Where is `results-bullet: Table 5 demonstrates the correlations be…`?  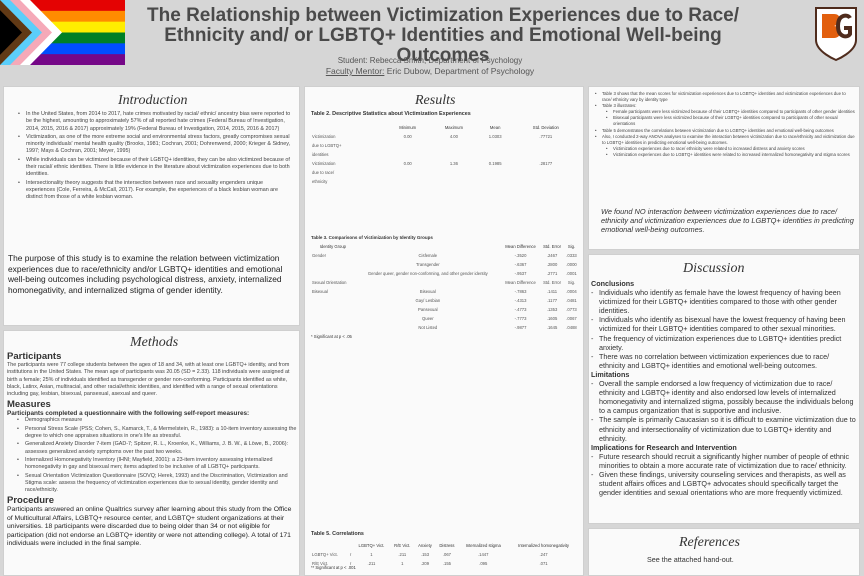
results-bullet: Table 5 demonstrates the correlations be… is located at coordinates (725, 131).